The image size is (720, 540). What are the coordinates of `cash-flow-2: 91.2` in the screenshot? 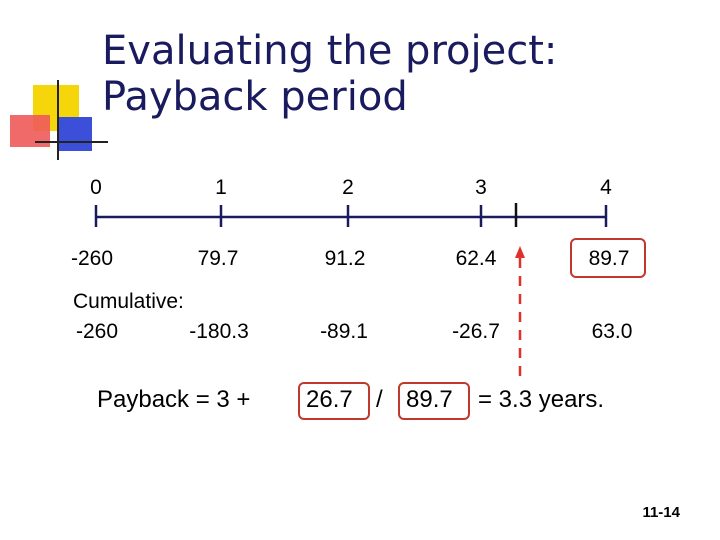 It's located at (345, 258).